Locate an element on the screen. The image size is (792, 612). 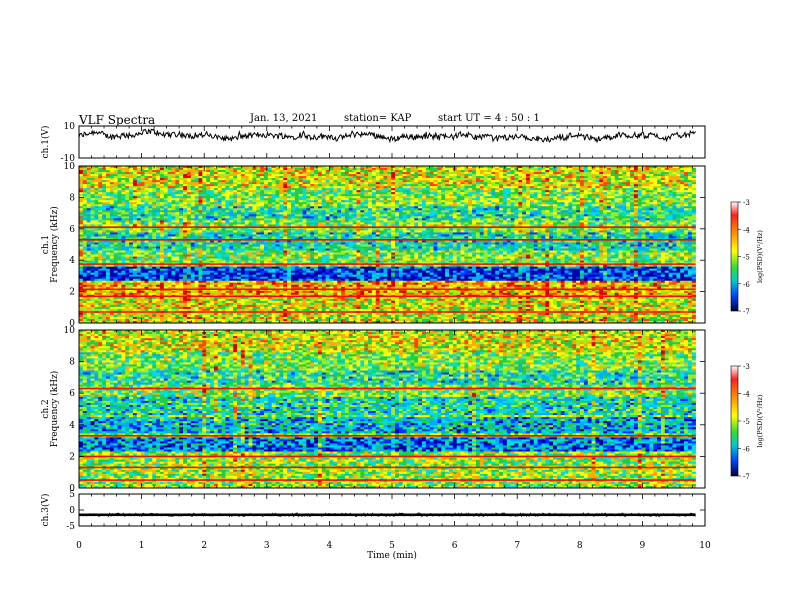
x-tick-label: 7 is located at coordinates (517, 546).